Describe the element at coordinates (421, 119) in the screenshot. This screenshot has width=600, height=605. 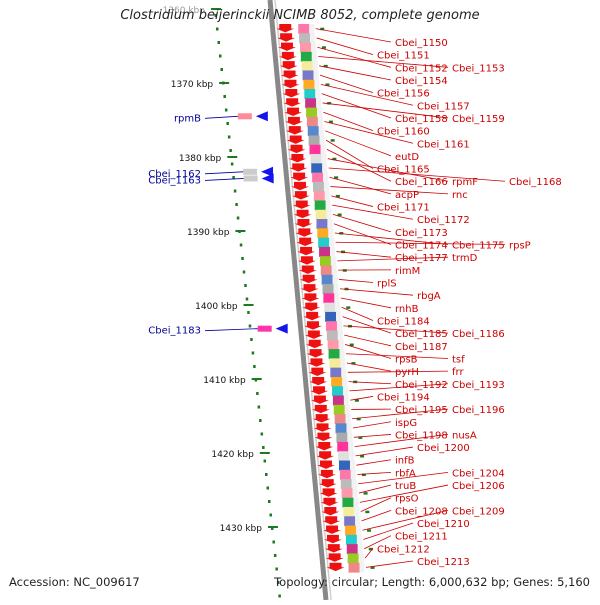
I see `forward-gene-label: Cbei_1158` at that location.